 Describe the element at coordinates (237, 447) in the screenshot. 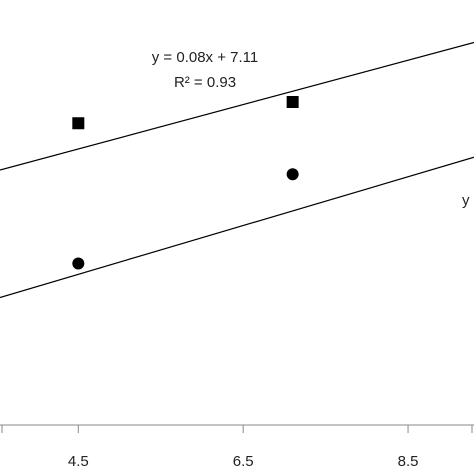

I see `x-axis-ticks: 4.5 6.5 8.5` at that location.